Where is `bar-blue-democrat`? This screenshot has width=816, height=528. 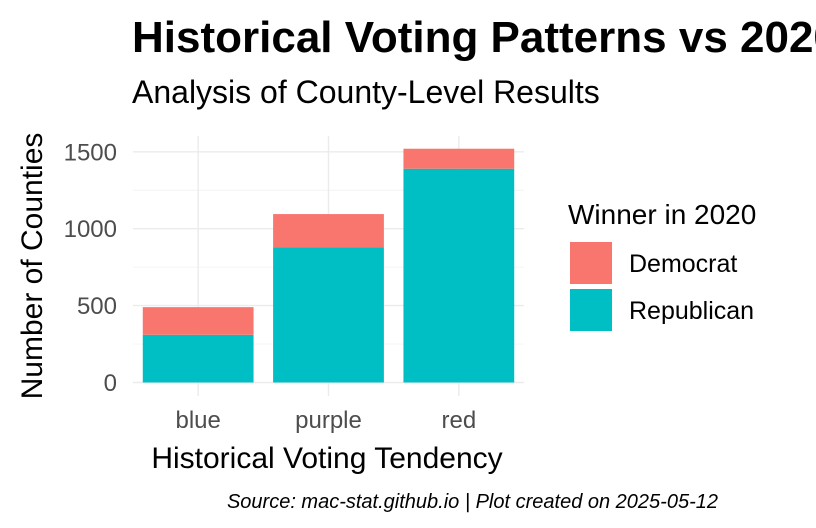 bar-blue-democrat is located at coordinates (198, 321).